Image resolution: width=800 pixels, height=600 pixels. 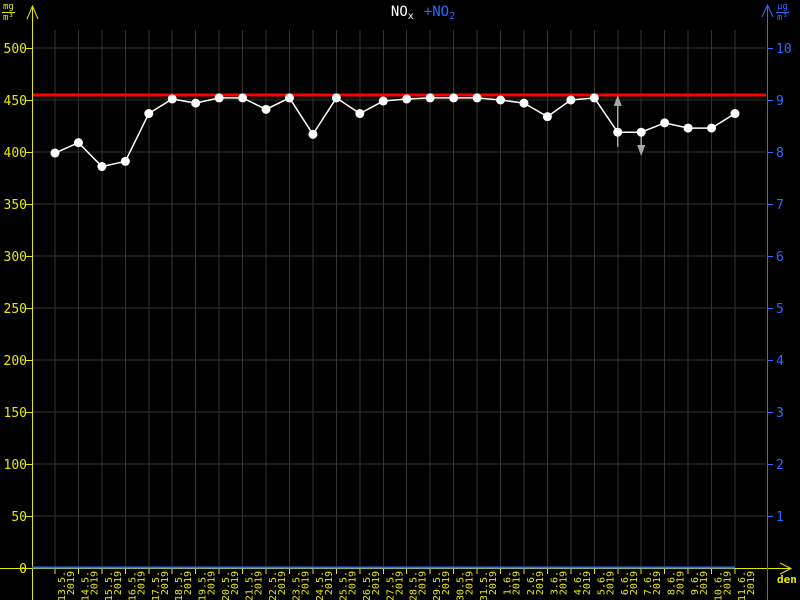 I want to click on right-tick-label: 9, so click(x=780, y=101).